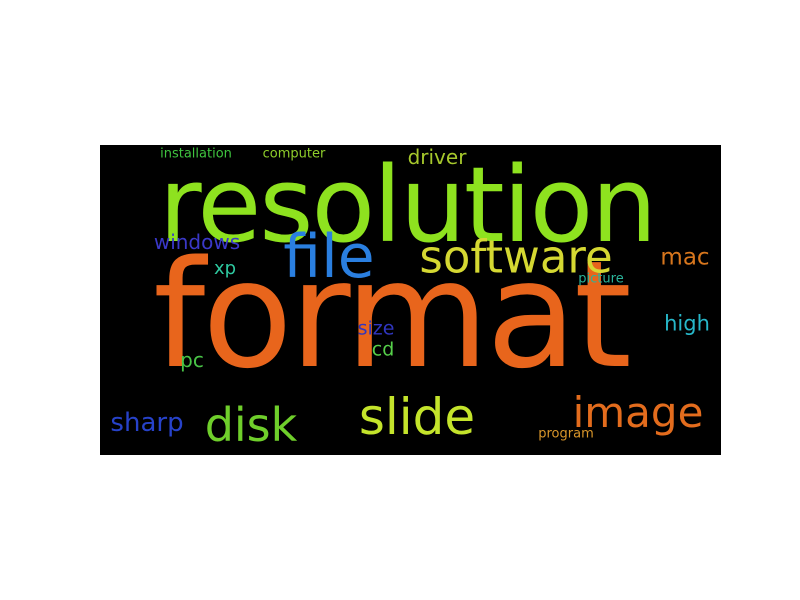 The image size is (800, 600). Describe the element at coordinates (294, 154) in the screenshot. I see `word-computer: computer` at that location.